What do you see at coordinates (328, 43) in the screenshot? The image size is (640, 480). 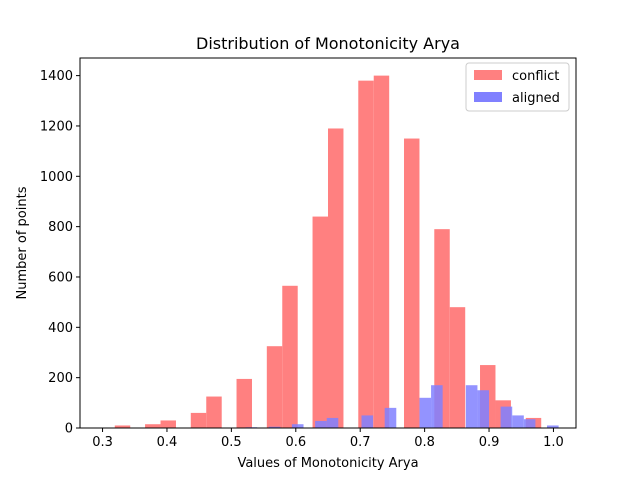 I see `chart-title: Distribution of Monotonicity Arya` at bounding box center [328, 43].